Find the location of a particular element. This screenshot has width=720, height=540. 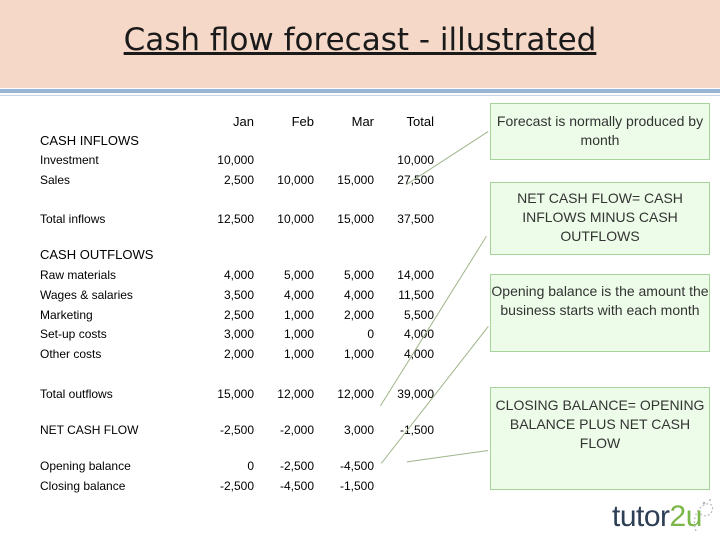

cell-wages-feb: 4,000 is located at coordinates (298, 295).